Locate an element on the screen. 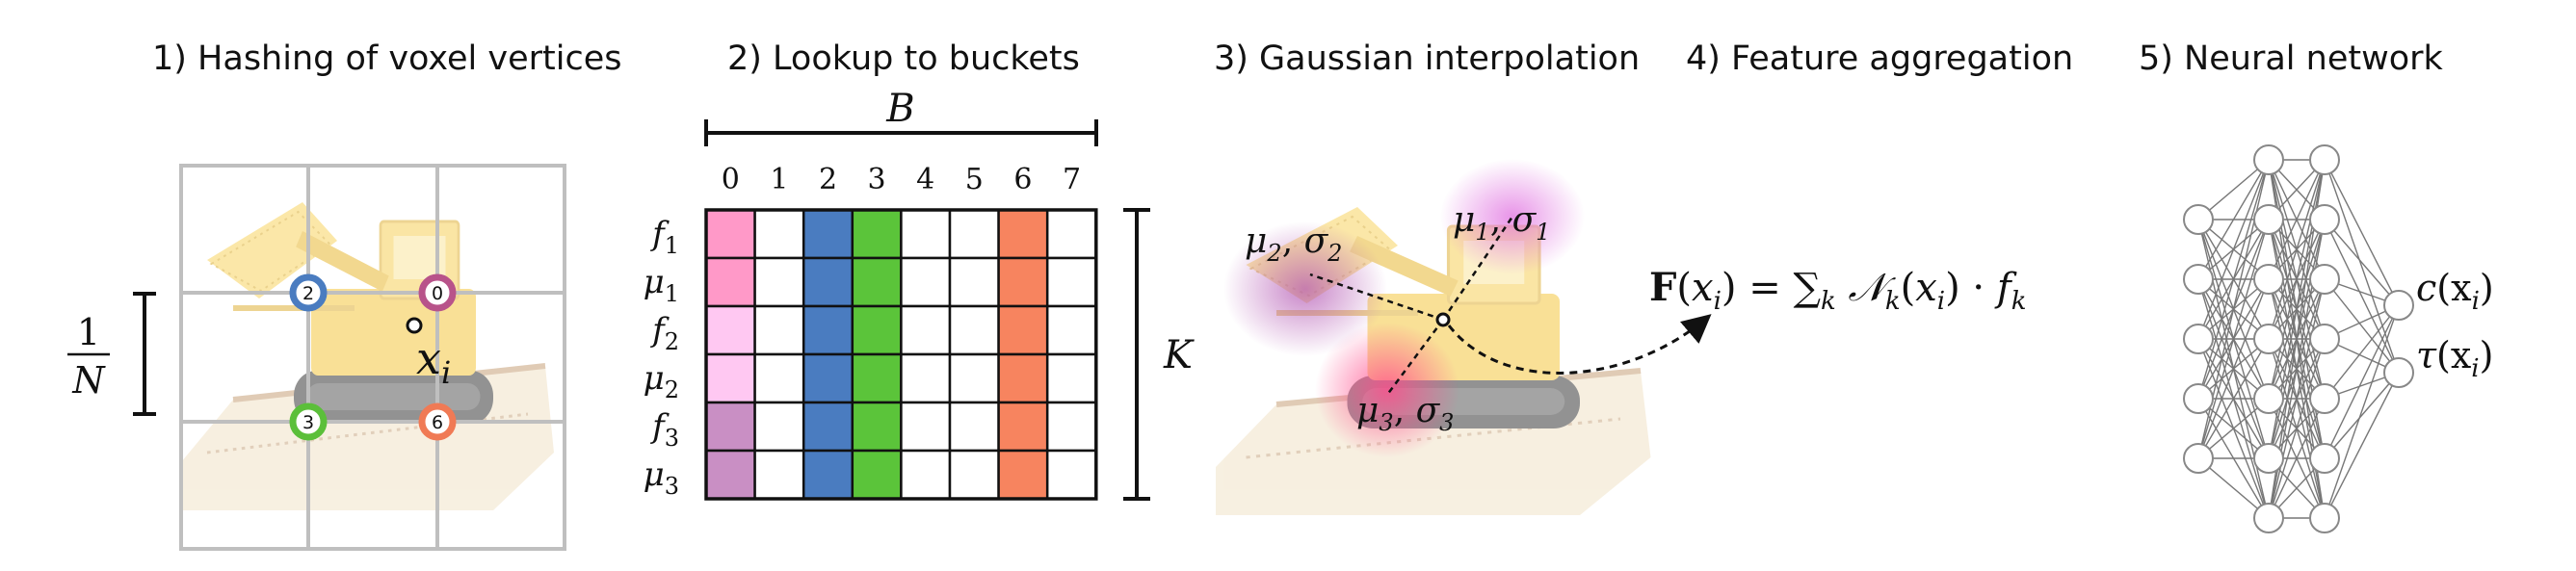 This screenshot has width=2576, height=571. svg-text: 2 is located at coordinates (308, 293).